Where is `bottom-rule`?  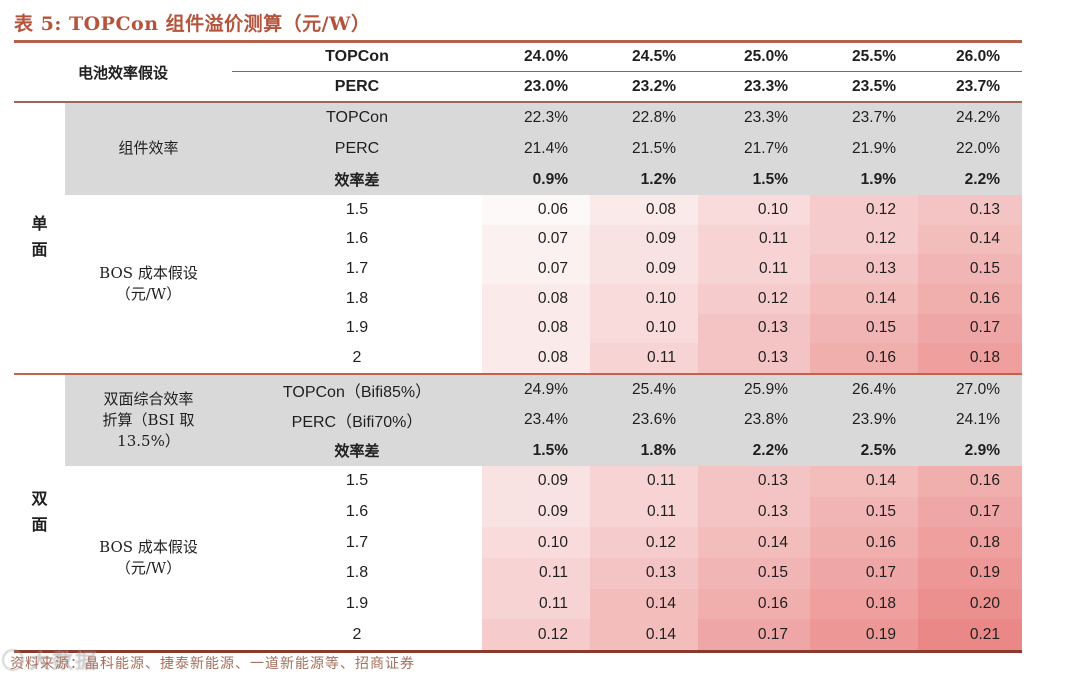
bottom-rule is located at coordinates (518, 651).